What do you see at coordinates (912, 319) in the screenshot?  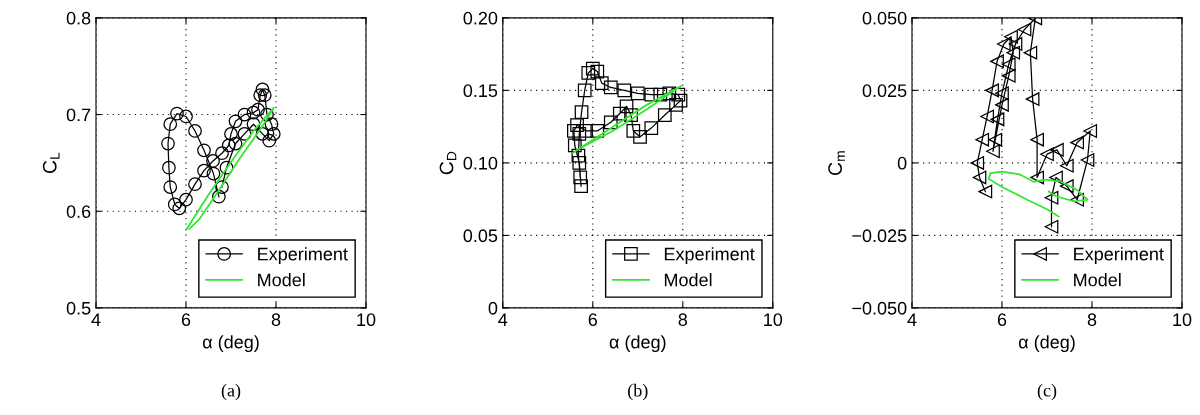 I see `x-tick-label: 4` at bounding box center [912, 319].